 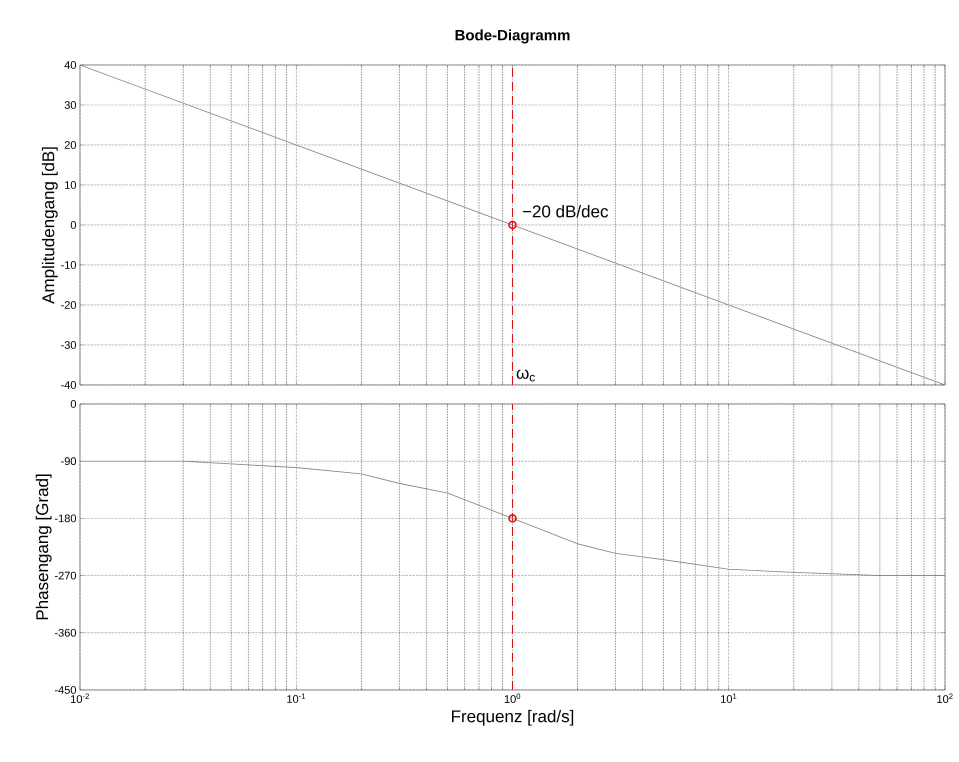 What do you see at coordinates (70, 145) in the screenshot?
I see `y-tick-label: 20` at bounding box center [70, 145].